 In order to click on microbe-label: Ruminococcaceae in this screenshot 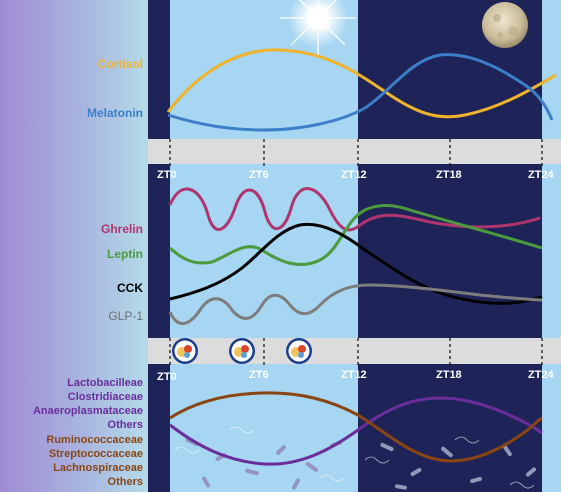, I will do `click(94, 440)`.